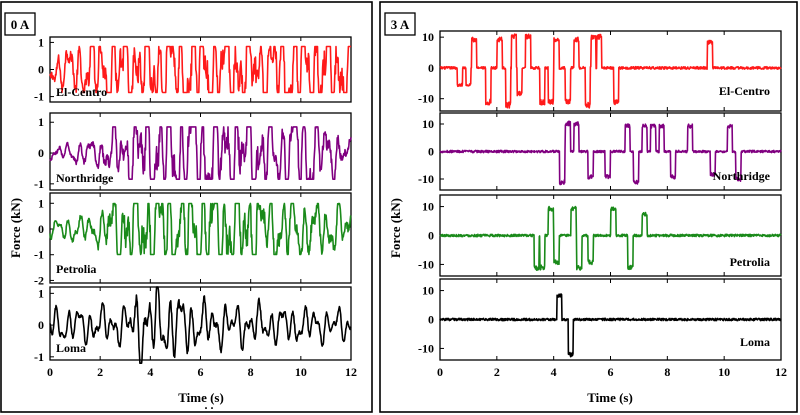 The height and width of the screenshot is (415, 800). I want to click on right-title-box, so click(400, 24).